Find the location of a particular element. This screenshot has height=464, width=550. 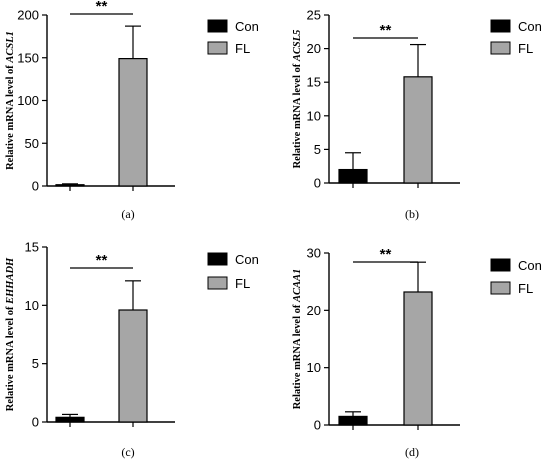

y-axis-label: Relative mRNA level of ACSL5 is located at coordinates (297, 99).